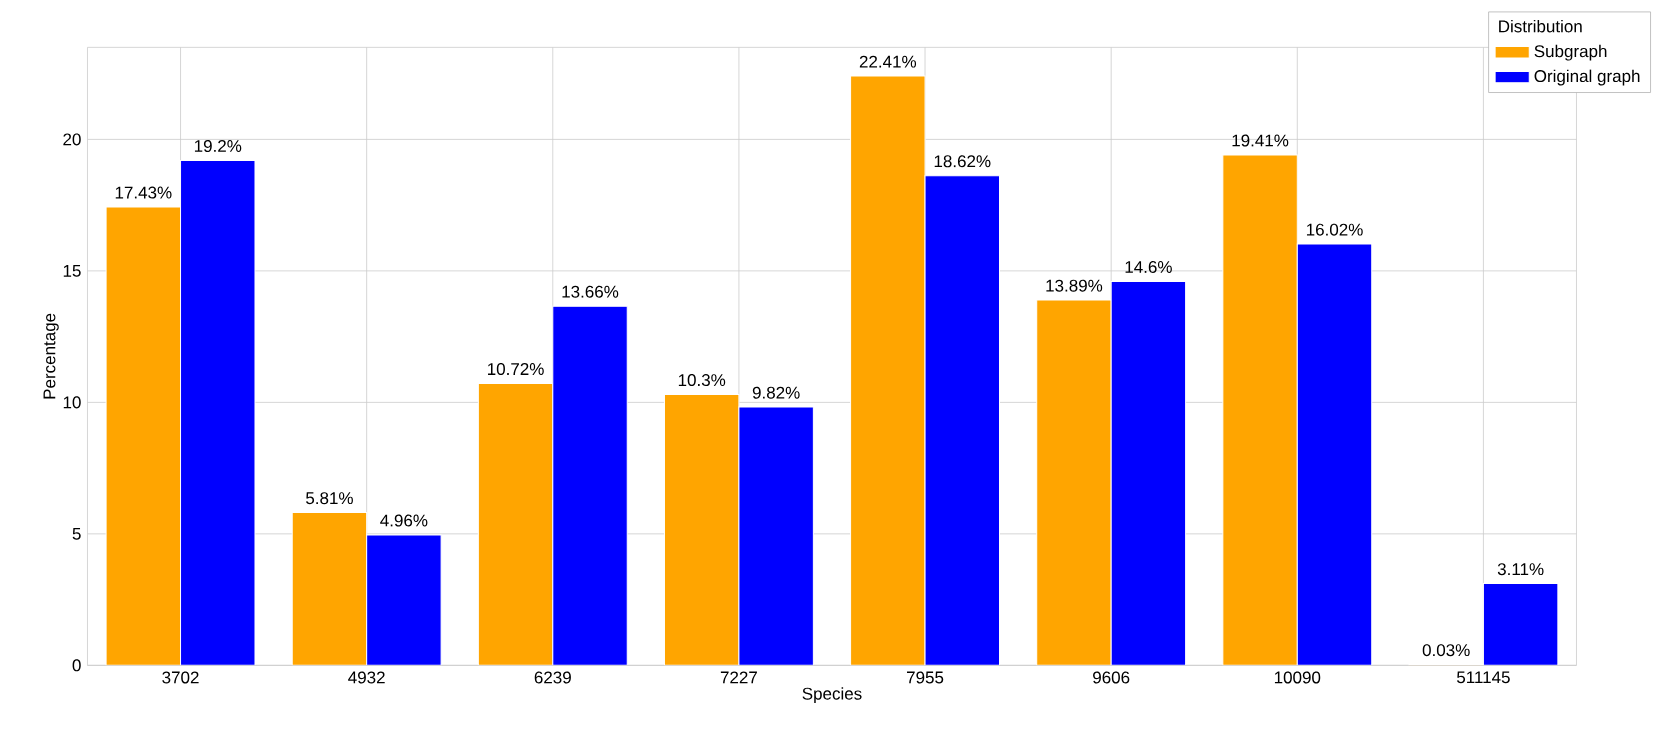 This screenshot has width=1661, height=729. Describe the element at coordinates (1111, 677) in the screenshot. I see `x-tick-label: 9606` at that location.